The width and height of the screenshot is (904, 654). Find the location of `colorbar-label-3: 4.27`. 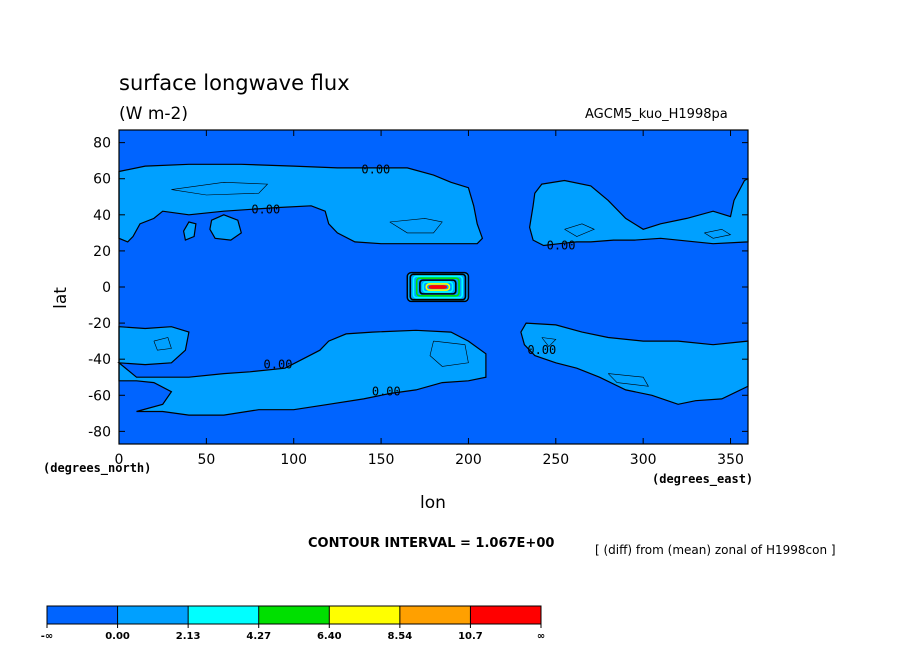

colorbar-label-3: 4.27 is located at coordinates (258, 636).